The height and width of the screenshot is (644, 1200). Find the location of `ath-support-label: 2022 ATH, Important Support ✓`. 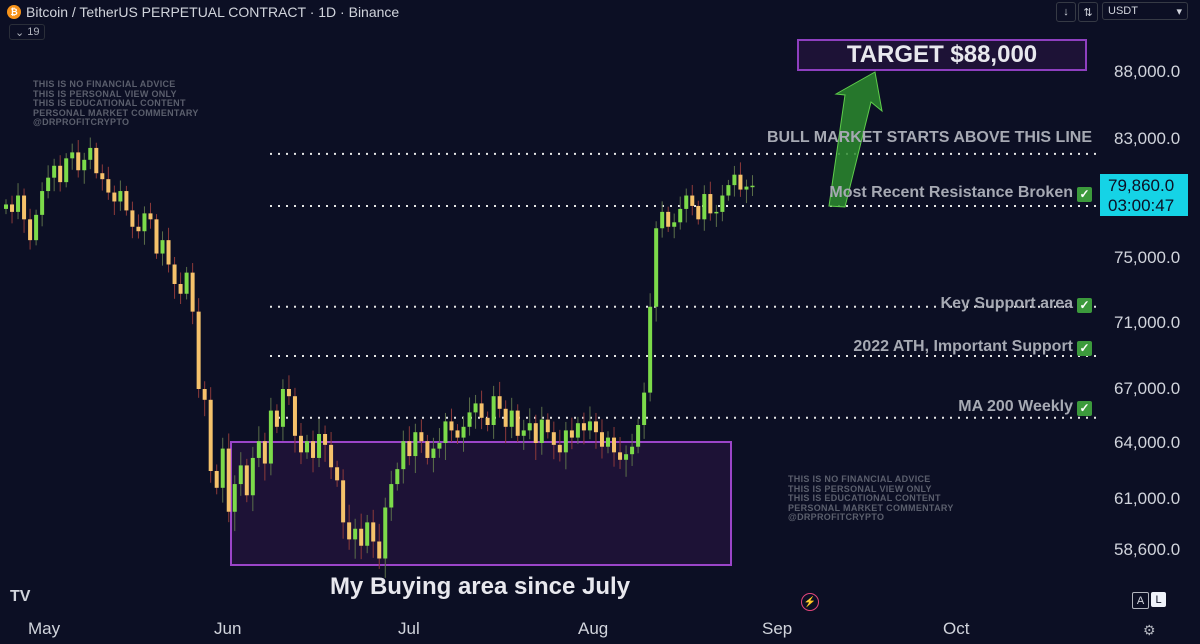

ath-support-label: 2022 ATH, Important Support ✓ is located at coordinates (972, 347).